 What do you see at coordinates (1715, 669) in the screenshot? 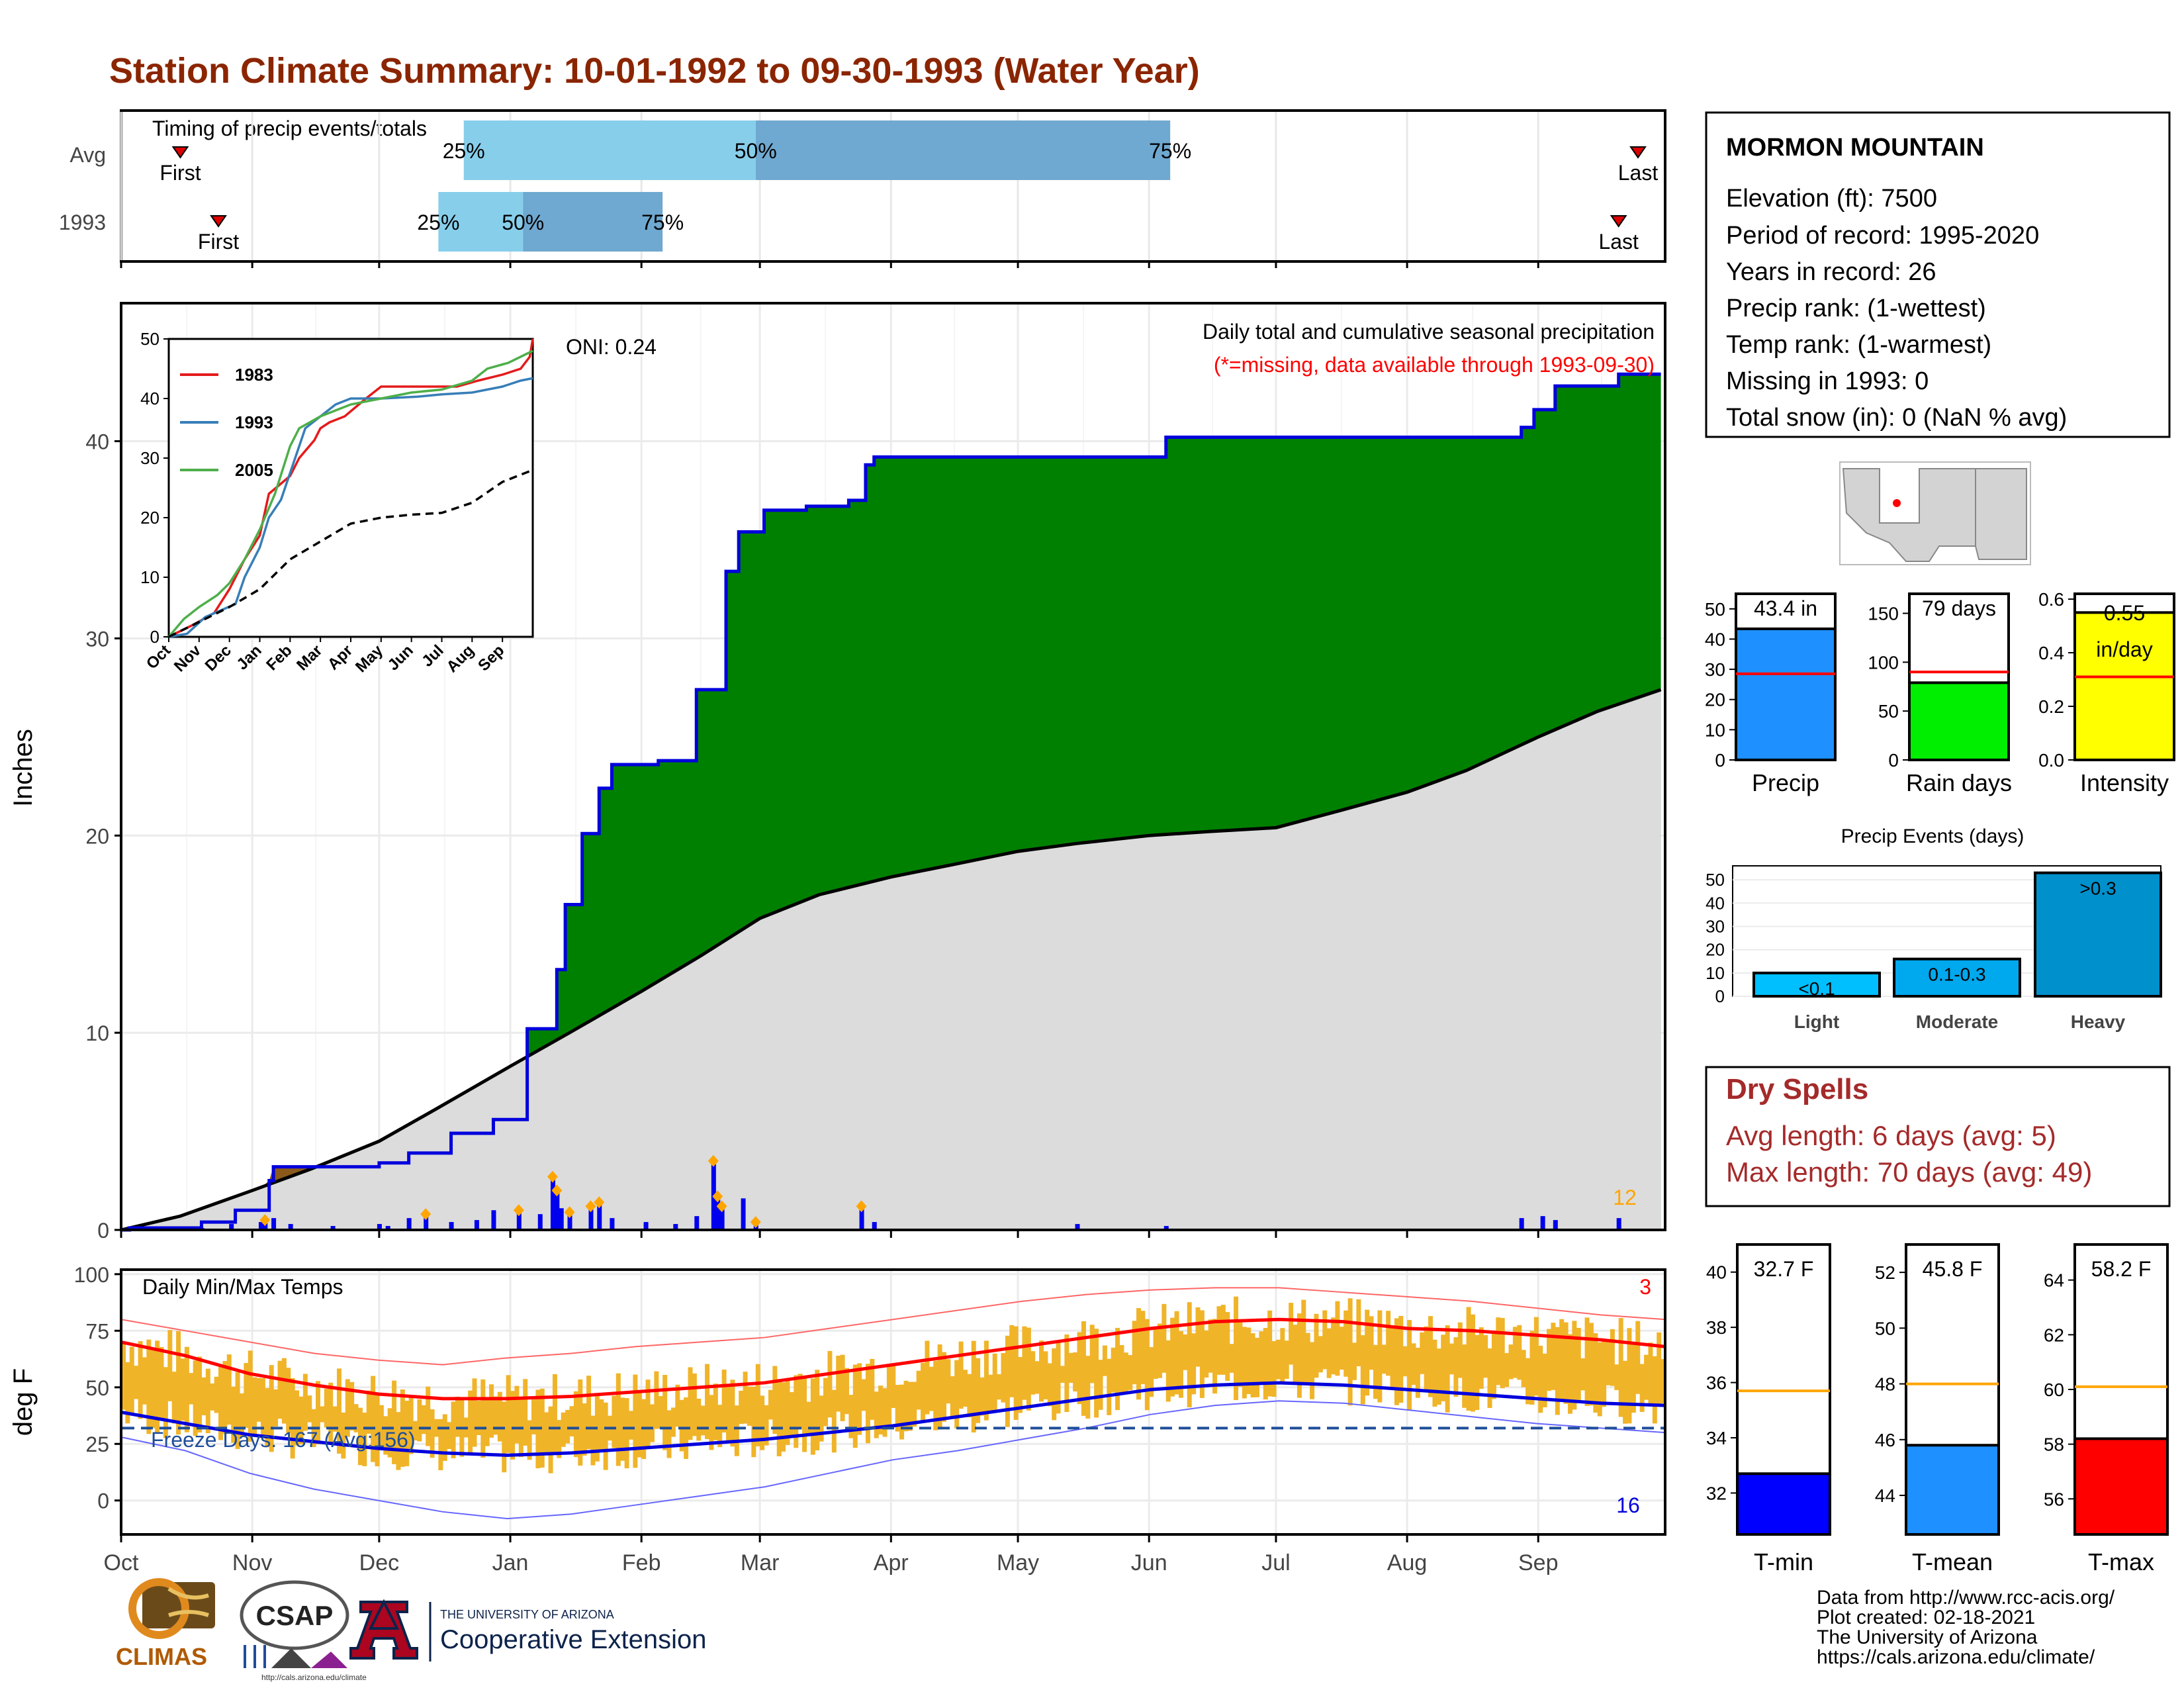
I see `summary-ytick-label: 30` at bounding box center [1715, 669].